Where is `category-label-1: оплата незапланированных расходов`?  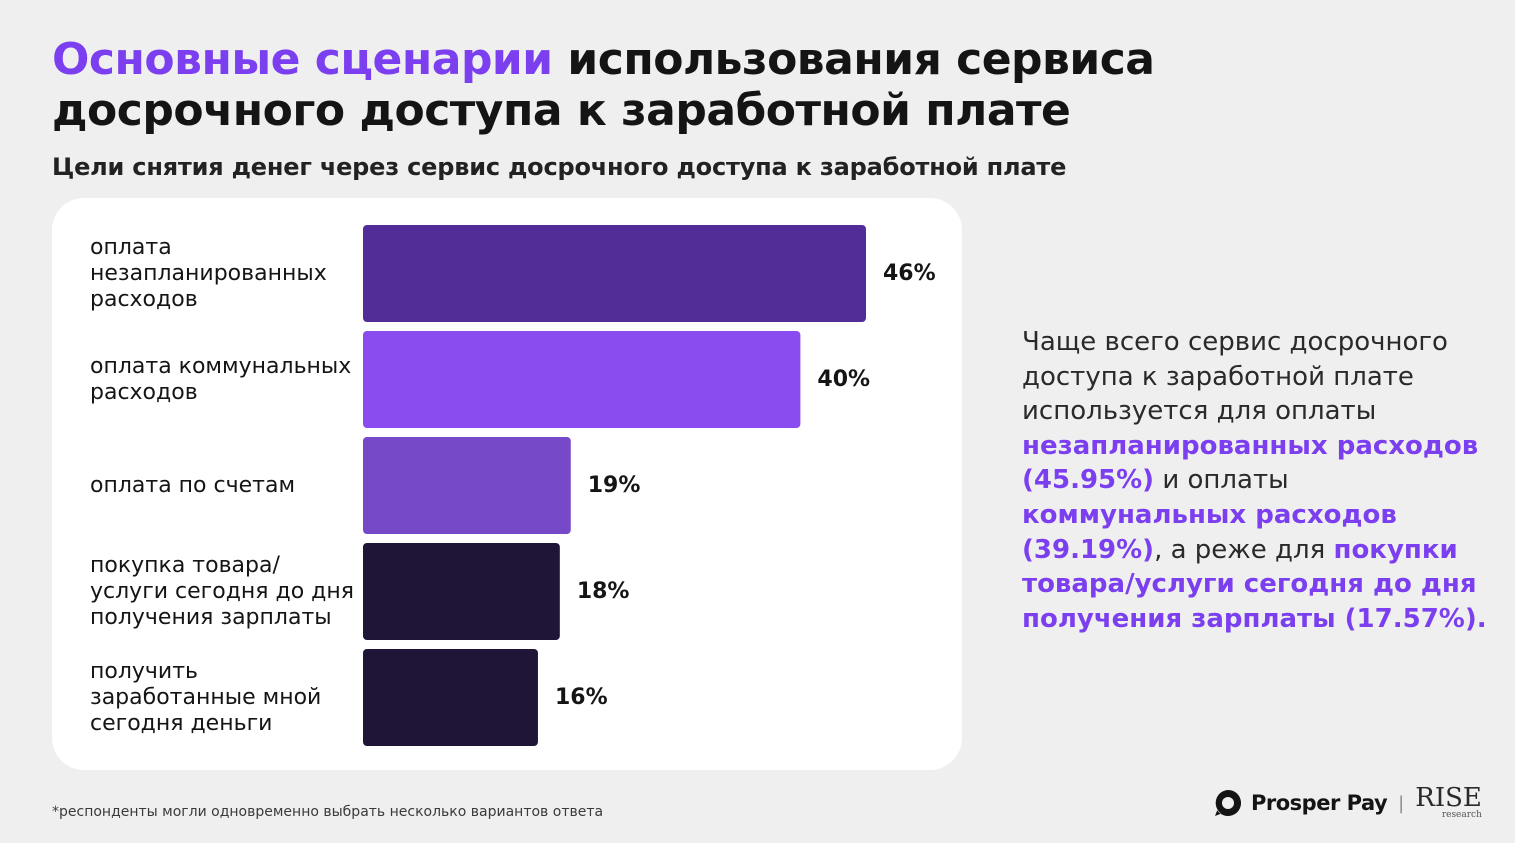
category-label-1: оплата незапланированных расходов is located at coordinates (208, 273).